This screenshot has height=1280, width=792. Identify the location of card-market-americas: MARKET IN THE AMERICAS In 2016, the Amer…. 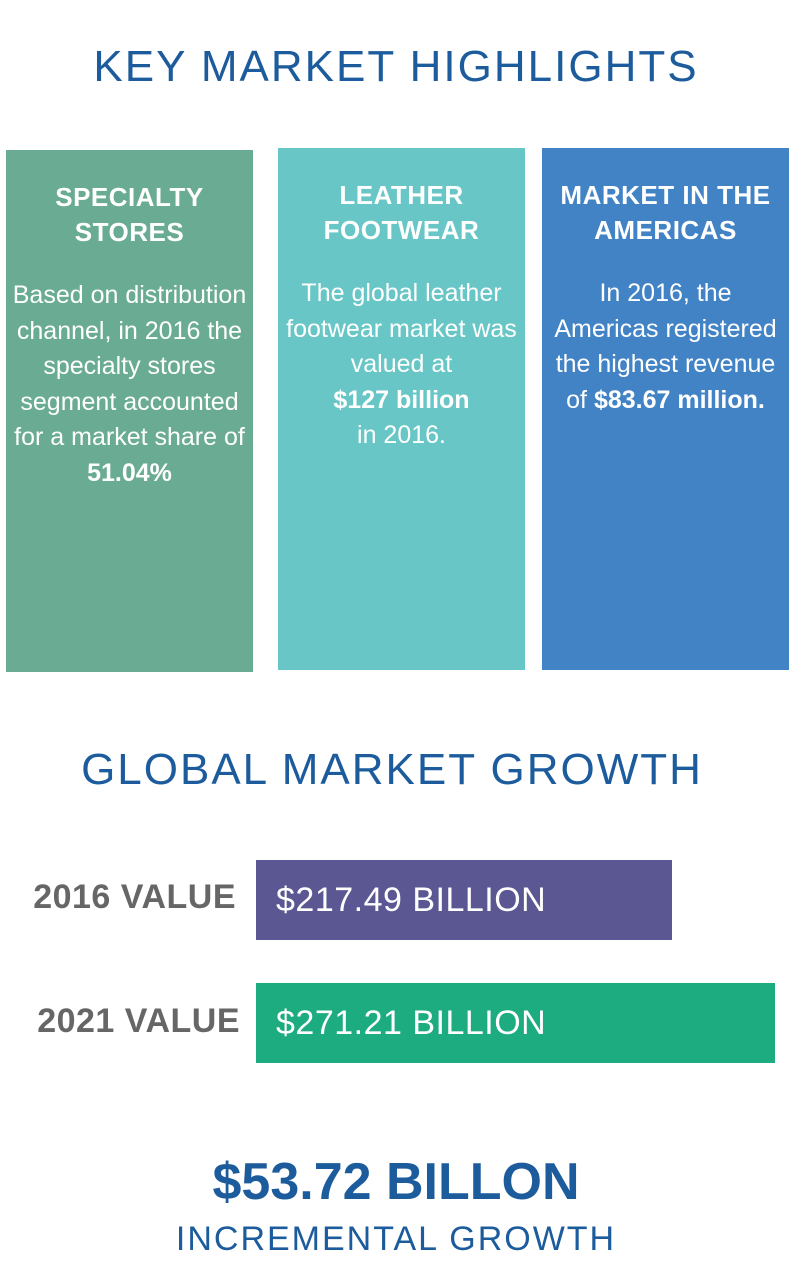
(665, 409).